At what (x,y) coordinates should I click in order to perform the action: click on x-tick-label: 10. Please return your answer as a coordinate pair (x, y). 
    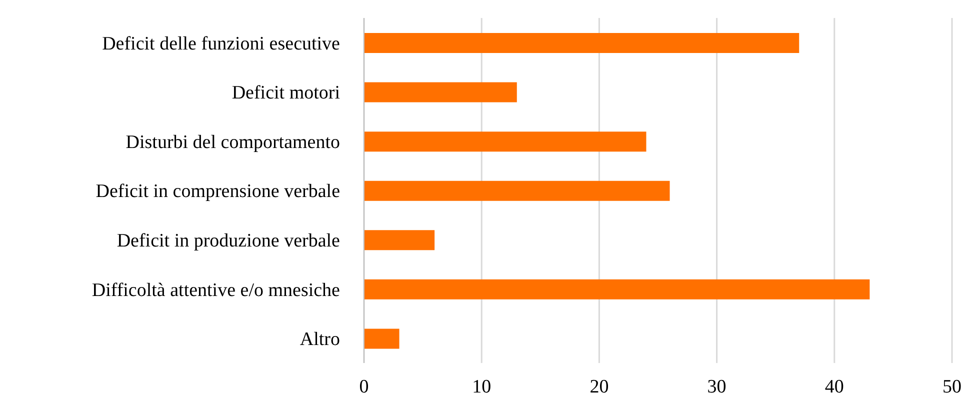
    Looking at the image, I should click on (482, 387).